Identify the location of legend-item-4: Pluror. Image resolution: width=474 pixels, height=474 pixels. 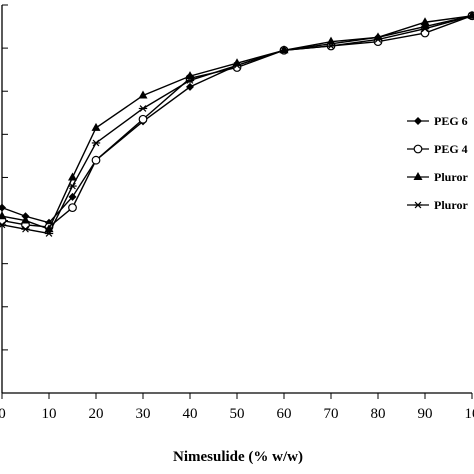
(437, 205).